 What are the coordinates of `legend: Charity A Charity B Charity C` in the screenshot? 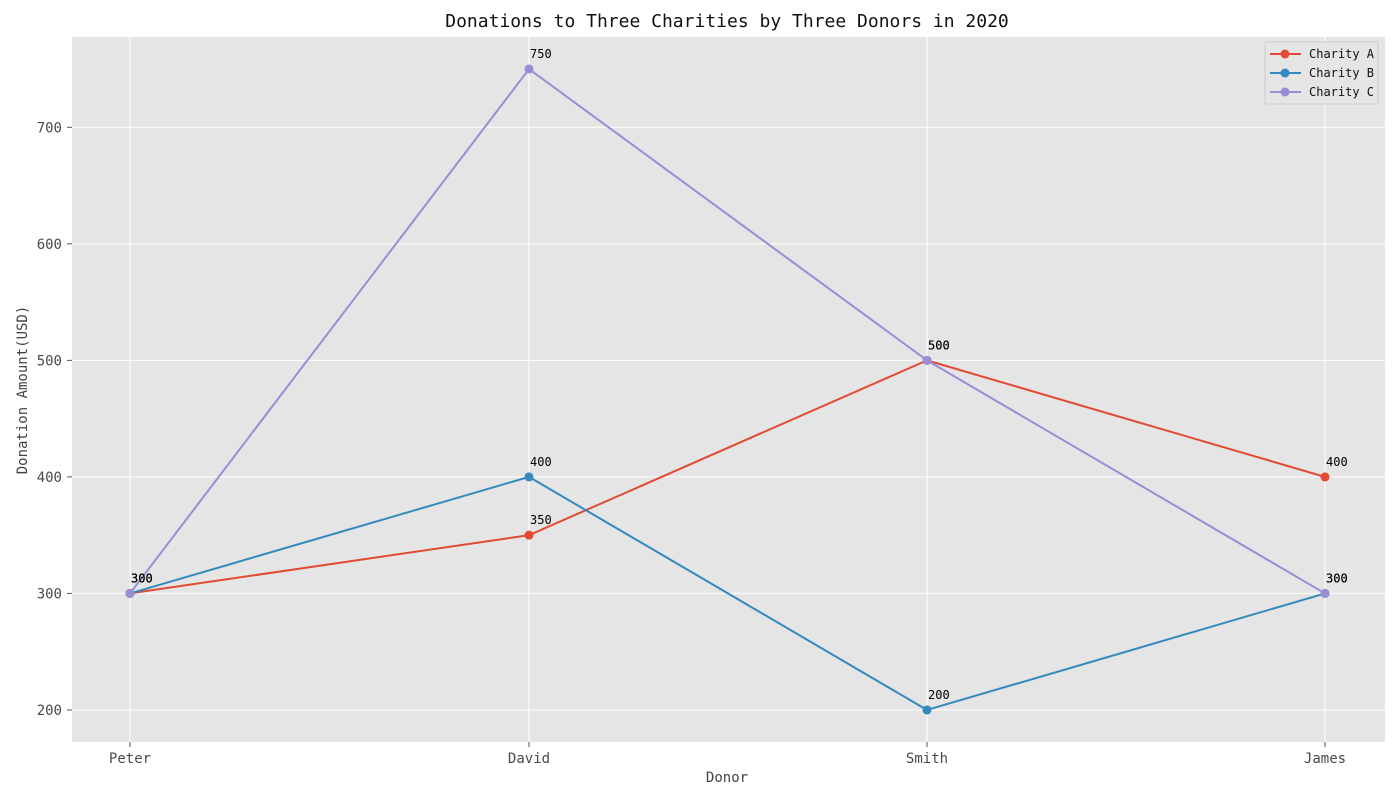 It's located at (1321, 73).